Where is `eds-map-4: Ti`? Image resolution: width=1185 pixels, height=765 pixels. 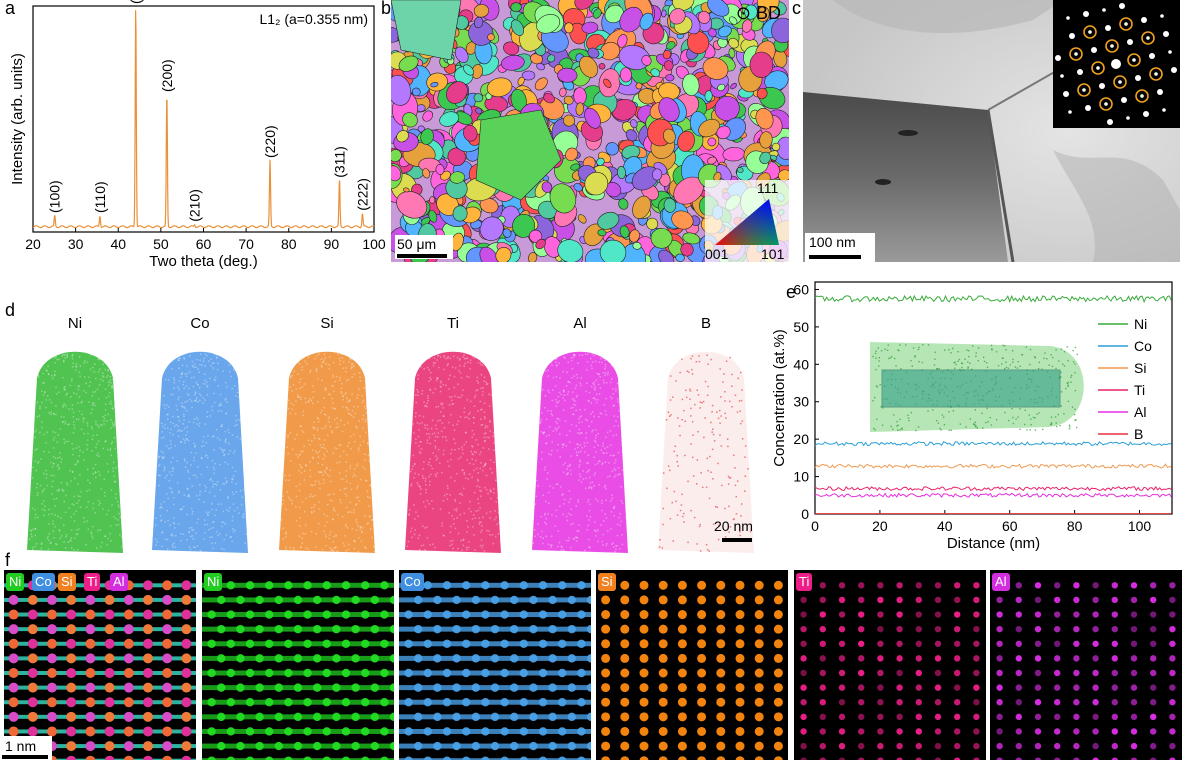
eds-map-4: Ti is located at coordinates (890, 665).